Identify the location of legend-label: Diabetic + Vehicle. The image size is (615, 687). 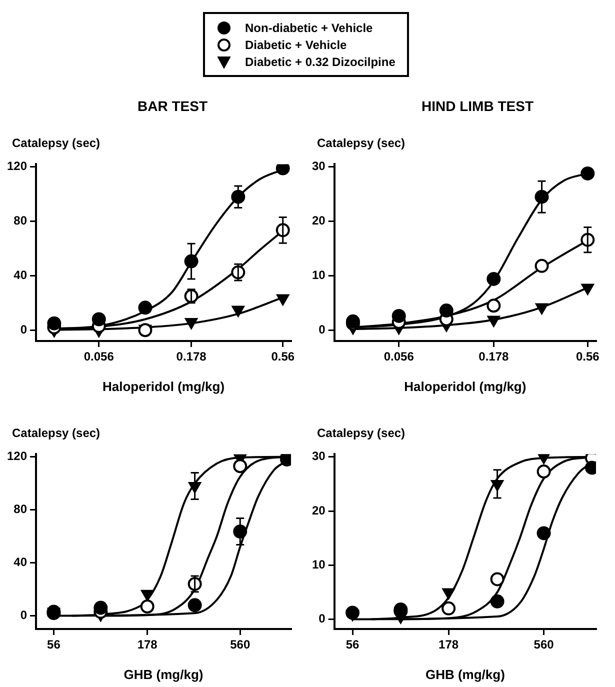
(296, 45).